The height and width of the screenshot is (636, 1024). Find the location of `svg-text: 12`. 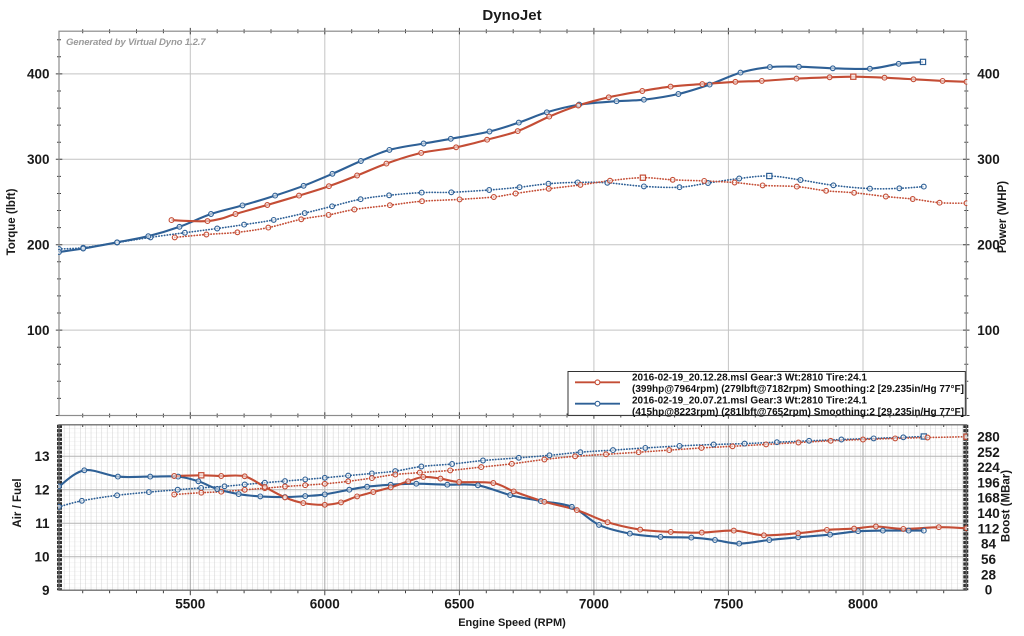

svg-text: 12 is located at coordinates (41, 489).